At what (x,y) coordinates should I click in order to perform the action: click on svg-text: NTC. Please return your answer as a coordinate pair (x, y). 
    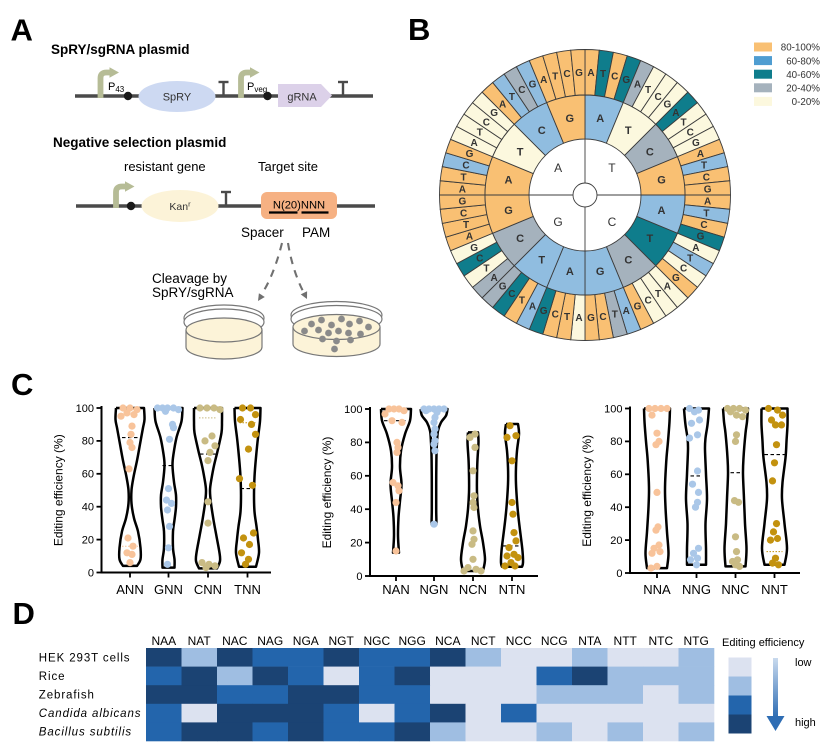
    Looking at the image, I should click on (660, 641).